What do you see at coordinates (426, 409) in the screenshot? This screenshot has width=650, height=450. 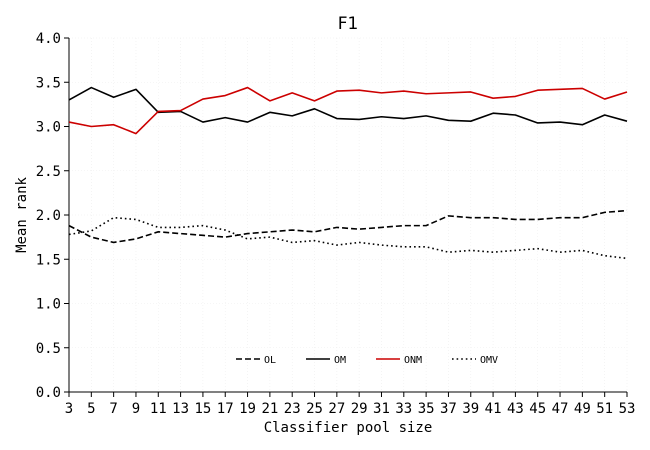 I see `x-tick-label-16: 35` at bounding box center [426, 409].